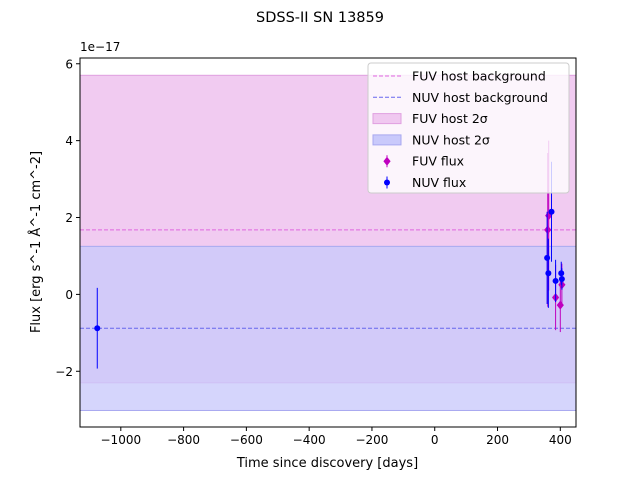 This screenshot has height=480, width=640. What do you see at coordinates (327, 463) in the screenshot?
I see `x-axis-label: Time since discovery [days]` at bounding box center [327, 463].